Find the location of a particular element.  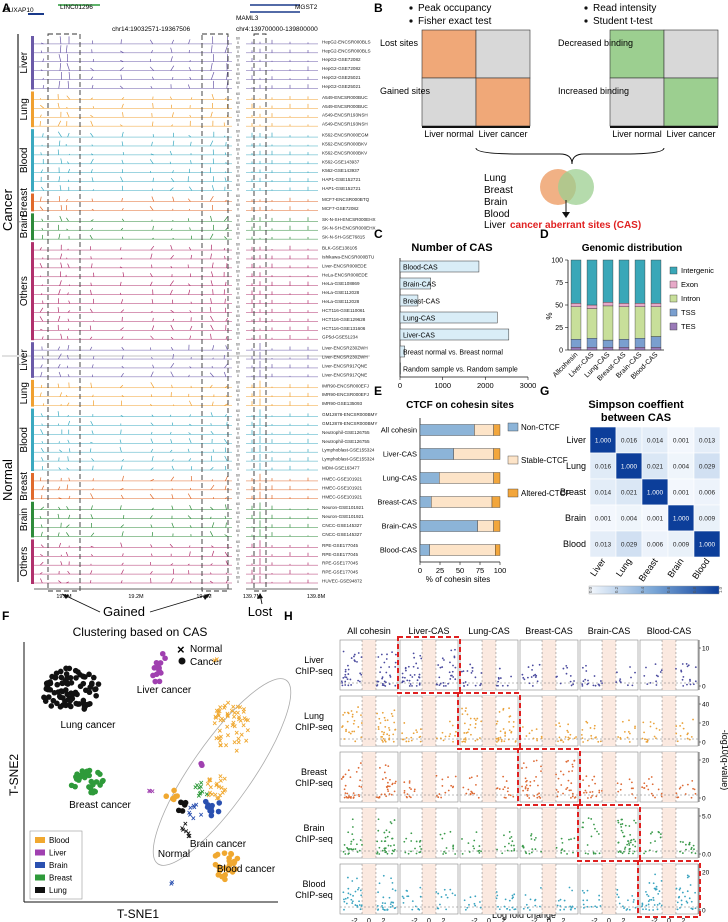

x-tick-label: 2 is located at coordinates (684, 920).